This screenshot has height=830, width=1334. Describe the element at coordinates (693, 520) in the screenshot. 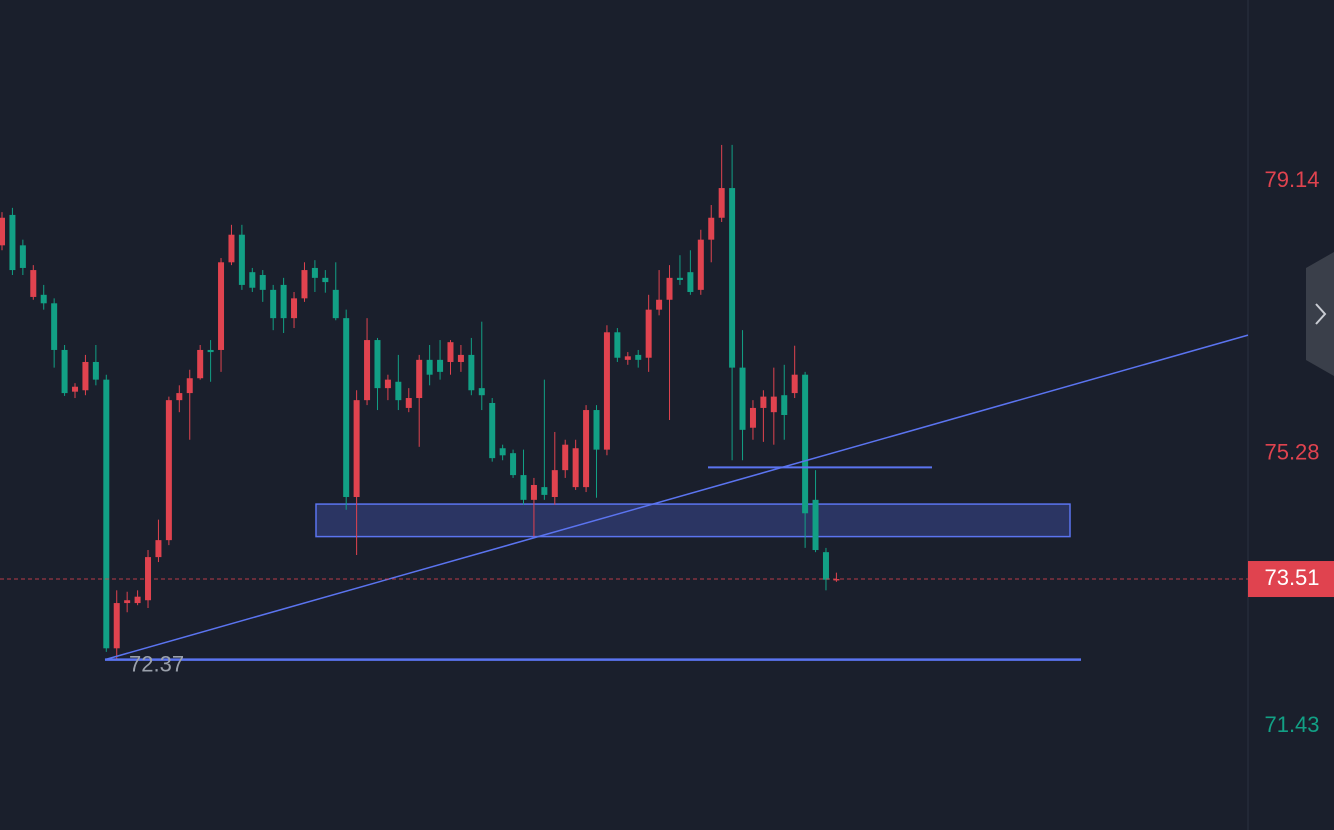

I see `price-zone` at that location.